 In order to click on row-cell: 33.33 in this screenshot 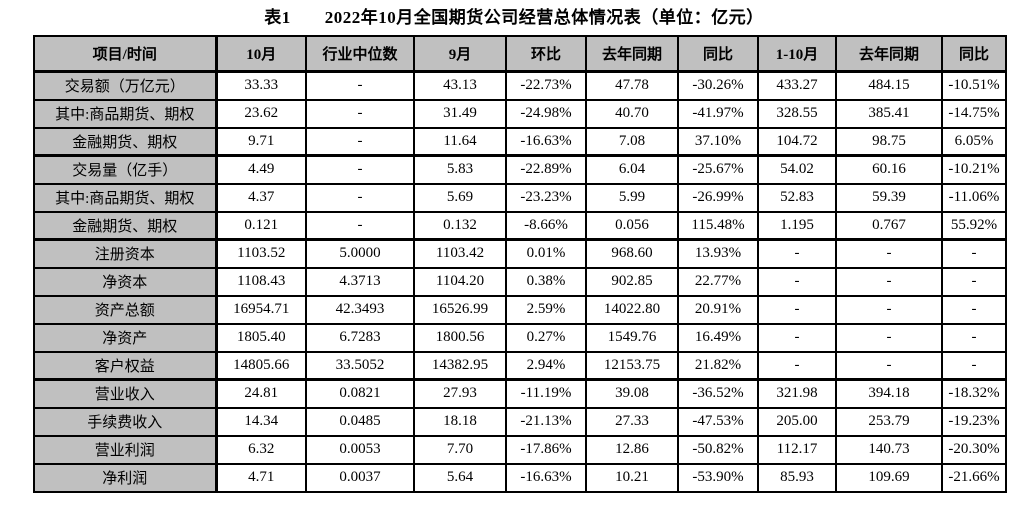, I will do `click(261, 85)`.